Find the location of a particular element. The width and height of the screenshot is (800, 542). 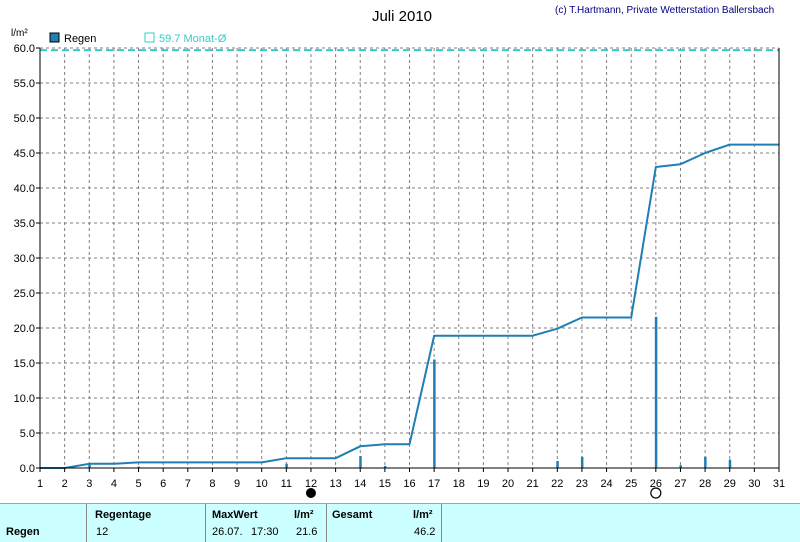

y-tick-label: 15.0 is located at coordinates (24, 364).